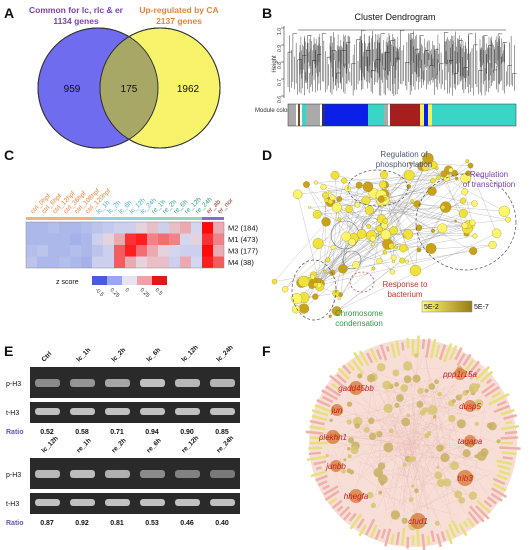  Describe the element at coordinates (153, 355) in the screenshot. I see `blot-column-label: lc_6h` at that location.